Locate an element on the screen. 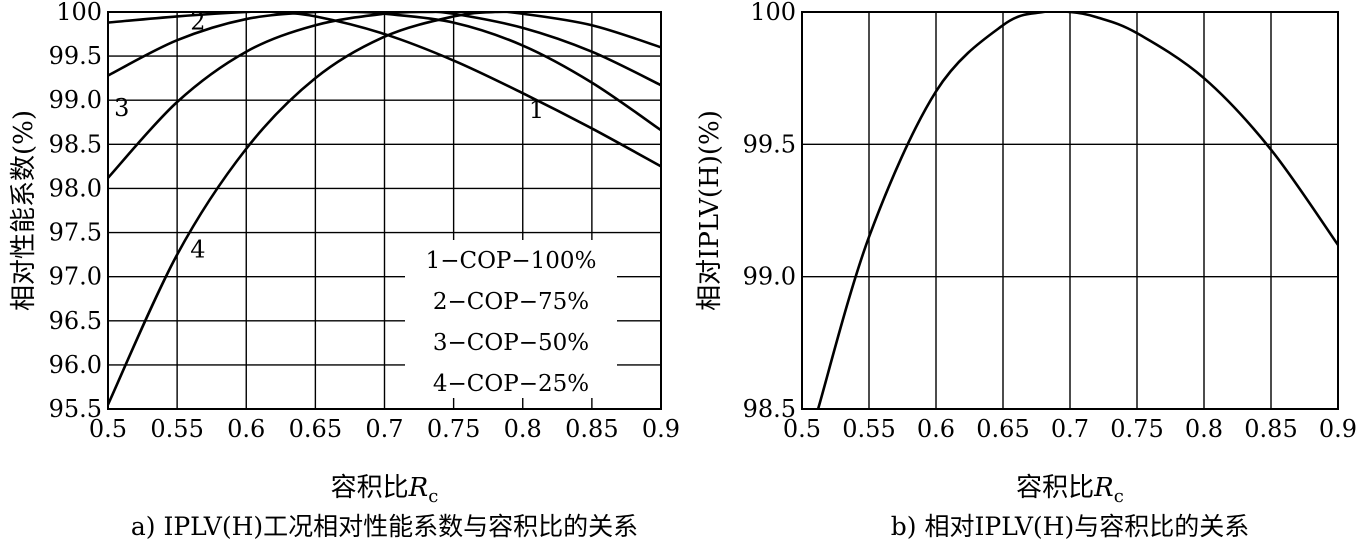 The image size is (1362, 543). chart-a-x-ticks: 0.5 0.55 0.6 0.65 0.7 0.75 0.8 0.85 0.9 is located at coordinates (384, 429).